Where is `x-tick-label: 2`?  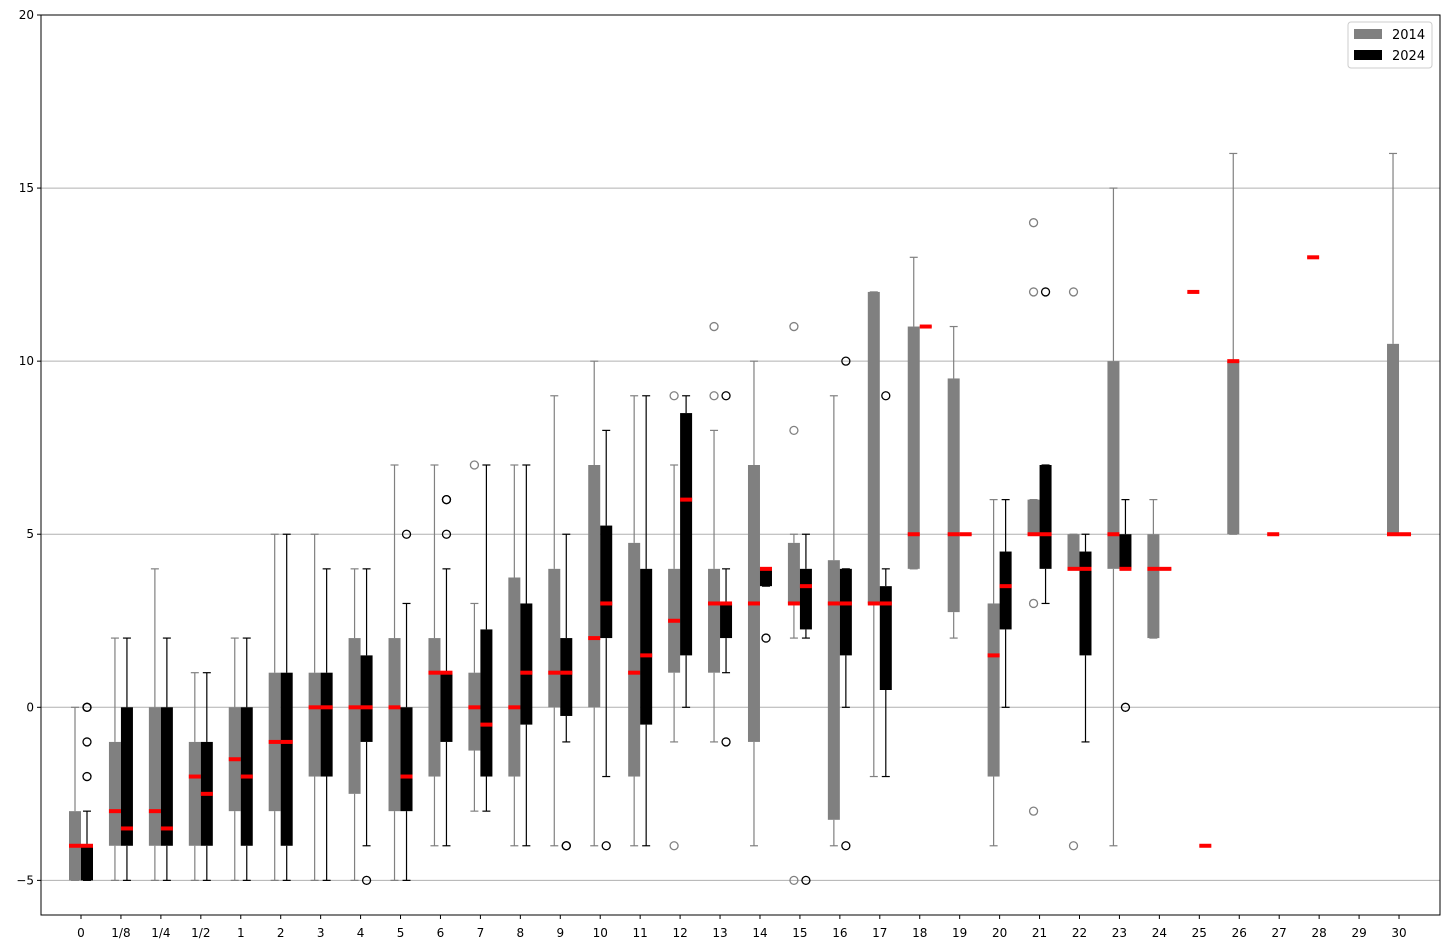 x-tick-label: 2 is located at coordinates (281, 933).